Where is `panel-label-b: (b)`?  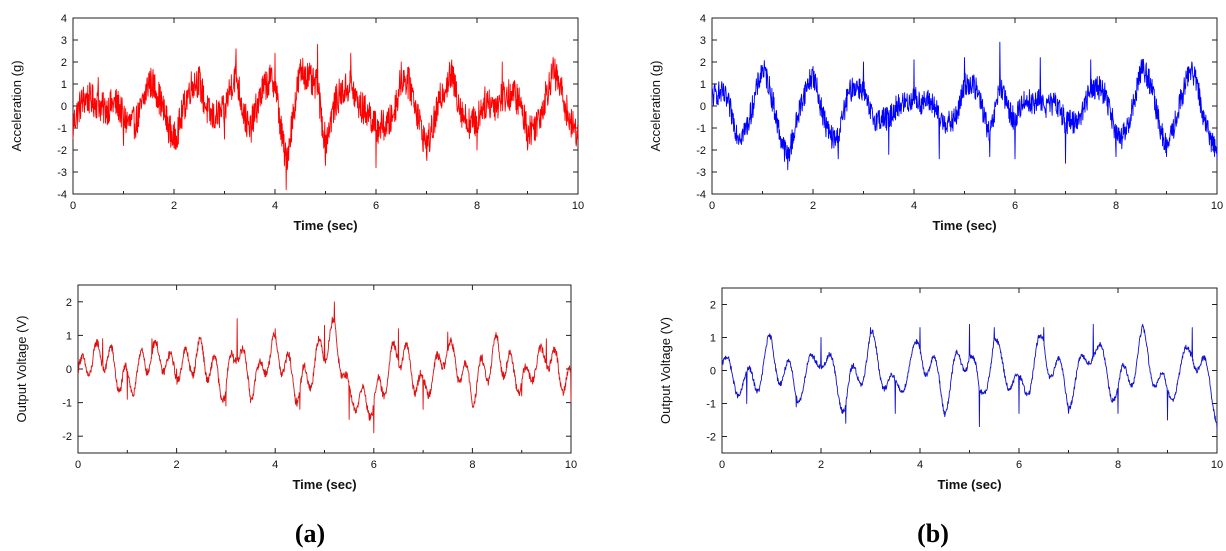
panel-label-b: (b) is located at coordinates (933, 533).